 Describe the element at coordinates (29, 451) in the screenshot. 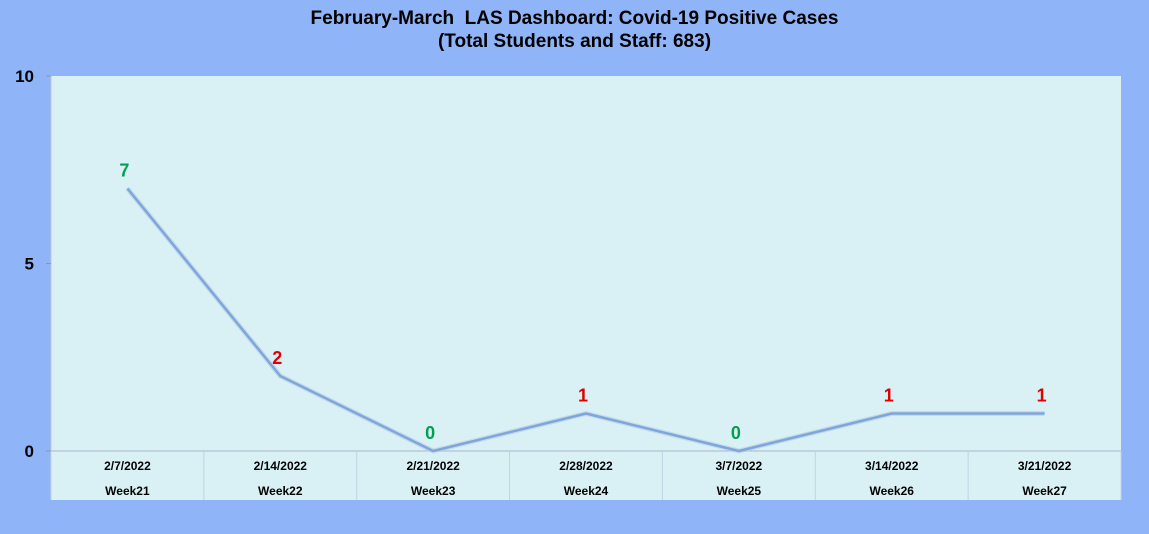

I see `y-tick-label: 0` at that location.